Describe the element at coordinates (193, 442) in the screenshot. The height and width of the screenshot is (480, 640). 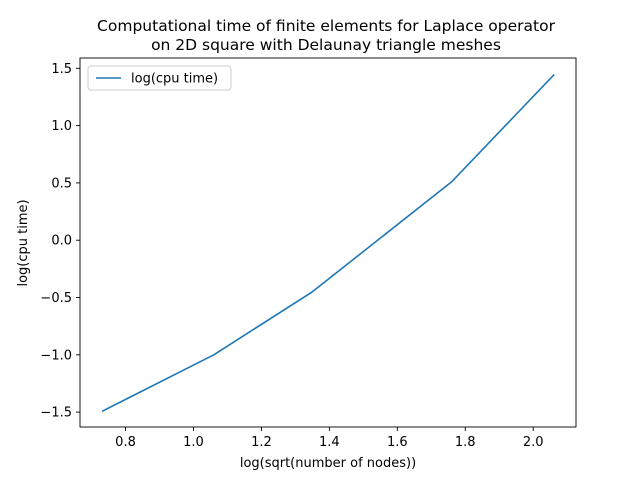
I see `x-tick-label: 1.0` at that location.